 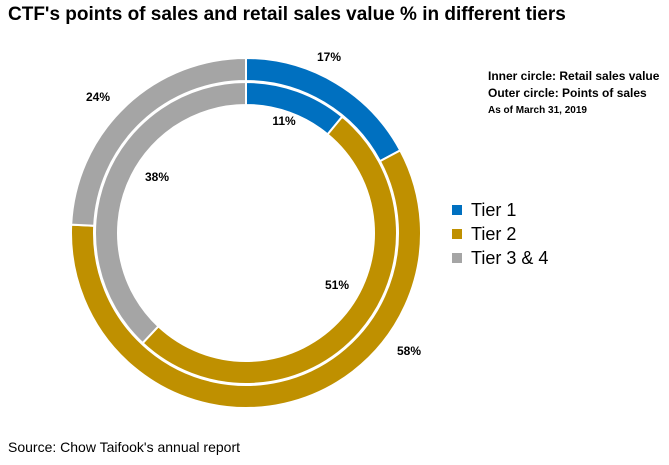 I want to click on note-date: As of March 31, 2019, so click(x=537, y=110).